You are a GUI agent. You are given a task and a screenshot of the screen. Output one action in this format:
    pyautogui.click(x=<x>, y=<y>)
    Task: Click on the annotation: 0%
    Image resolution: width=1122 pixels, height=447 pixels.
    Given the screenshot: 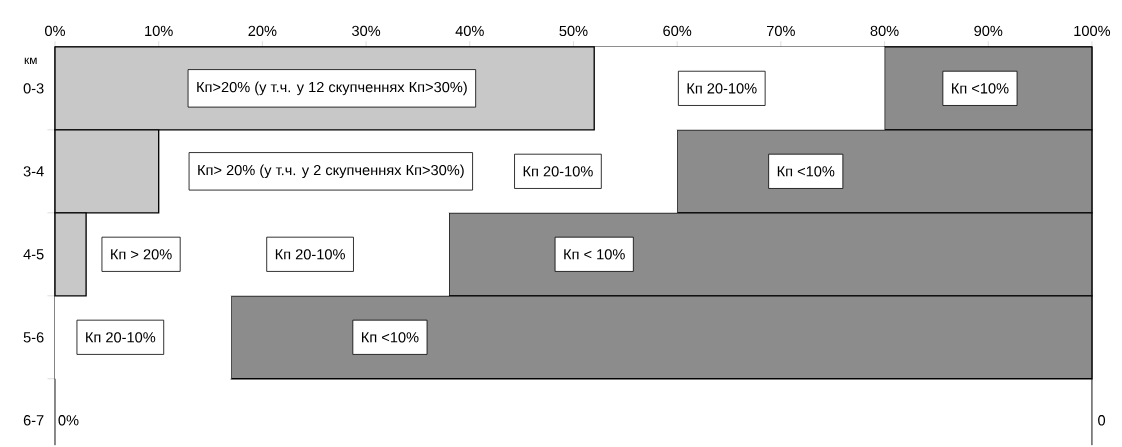 What is the action you would take?
    pyautogui.click(x=68, y=420)
    